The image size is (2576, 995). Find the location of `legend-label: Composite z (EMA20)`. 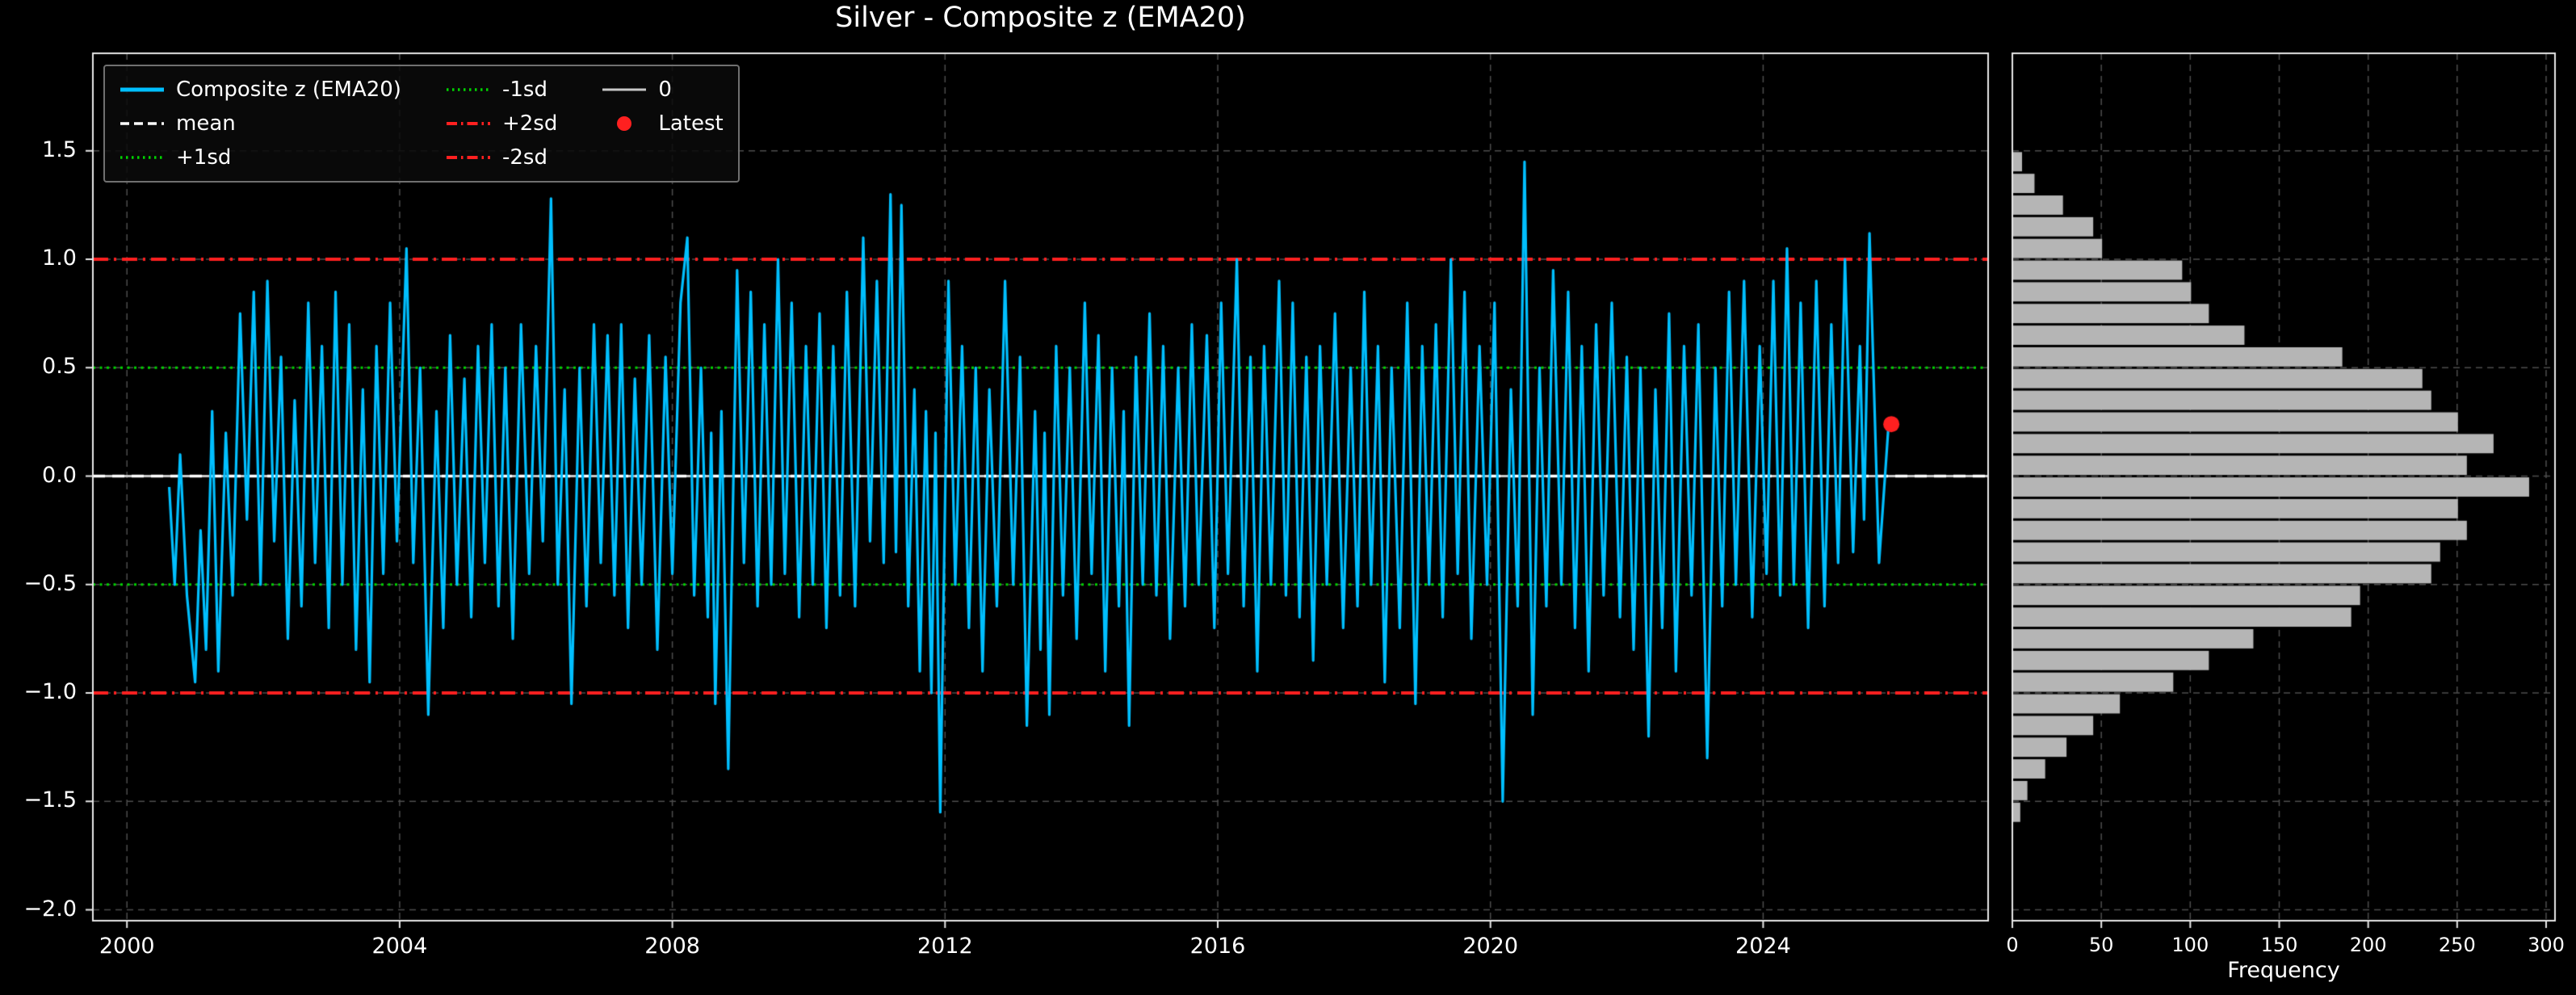

legend-label: Composite z (EMA20) is located at coordinates (288, 90).